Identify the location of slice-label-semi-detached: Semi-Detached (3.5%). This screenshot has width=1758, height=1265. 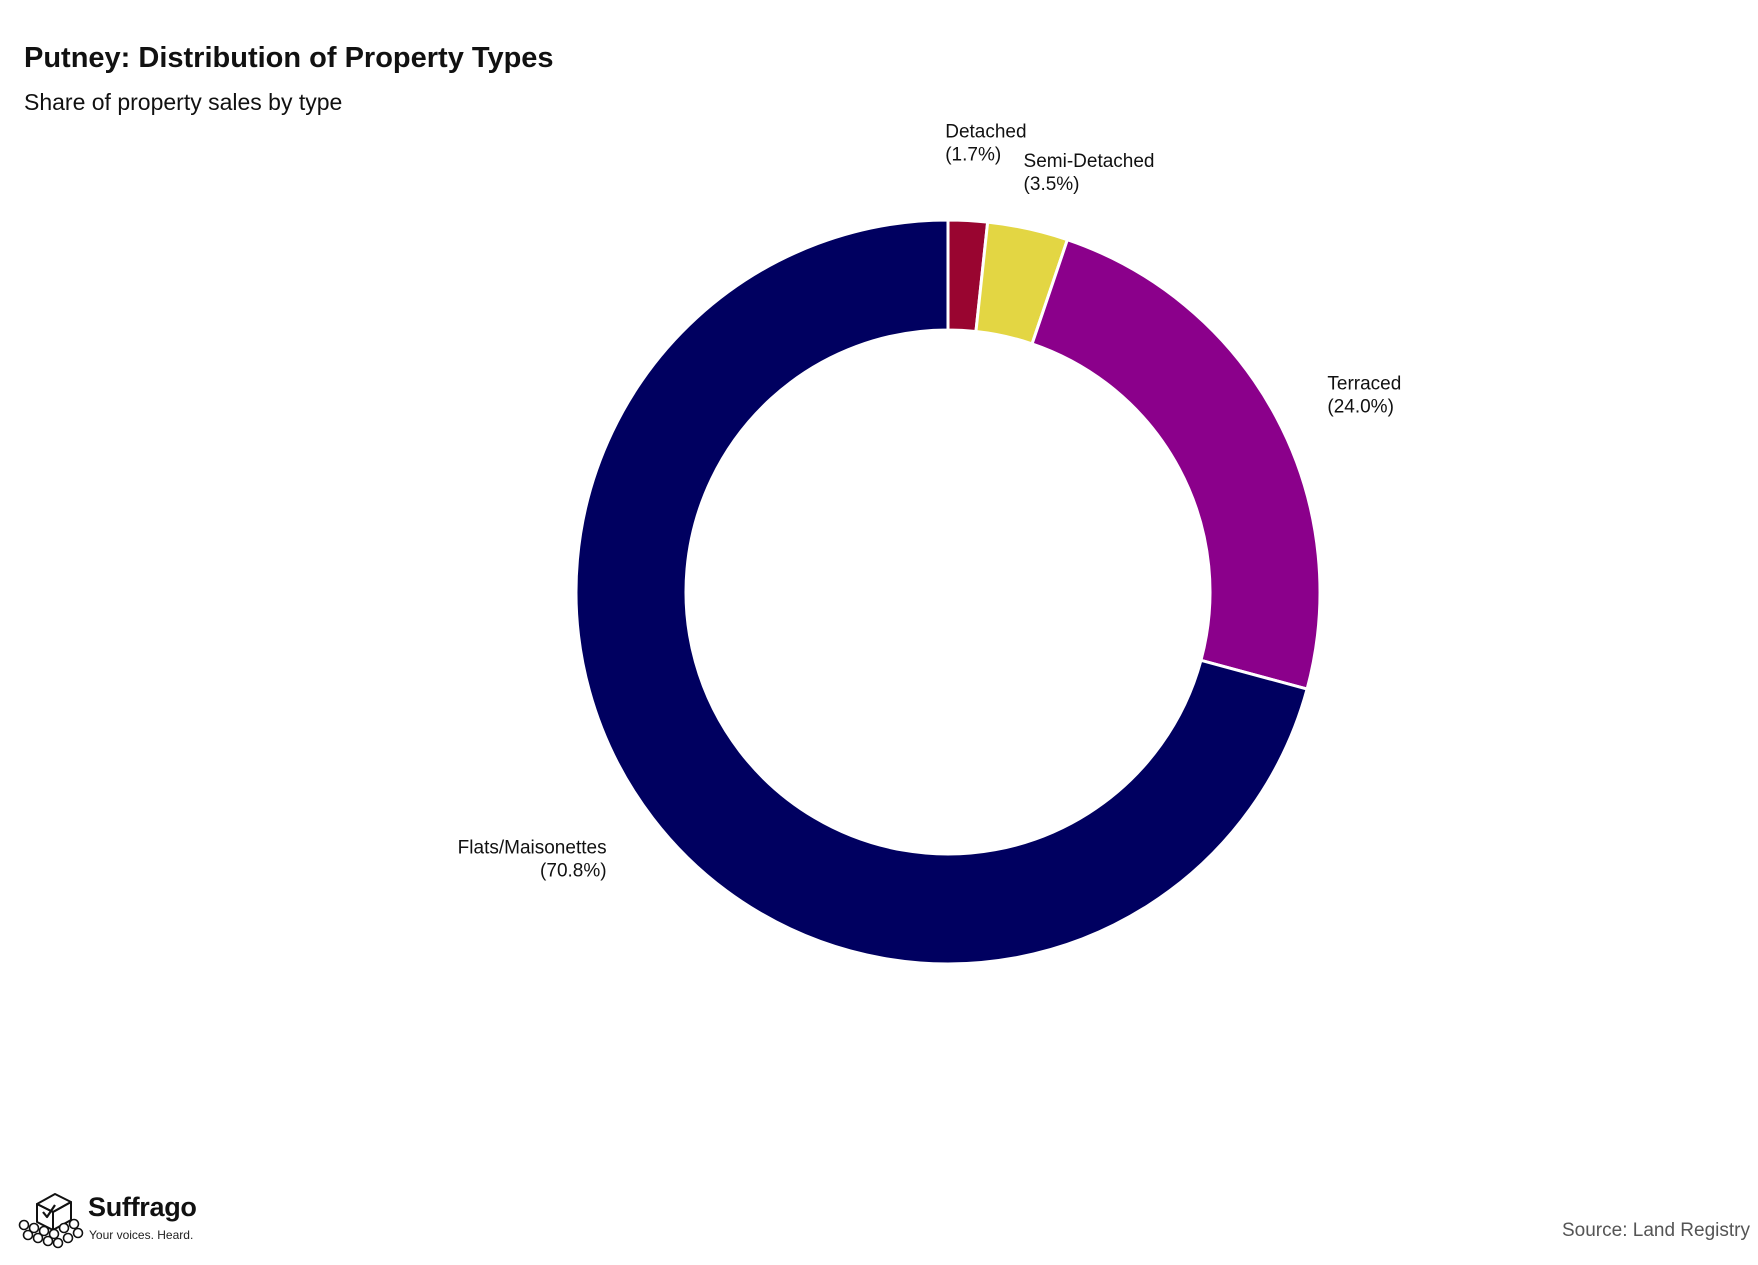
(1089, 173).